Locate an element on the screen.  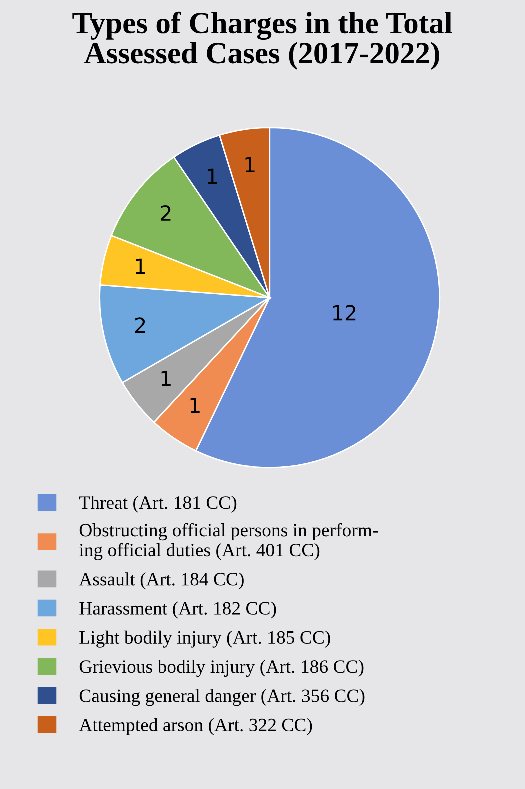
legend-label: Causing general danger (Art. 356 CC) is located at coordinates (222, 697).